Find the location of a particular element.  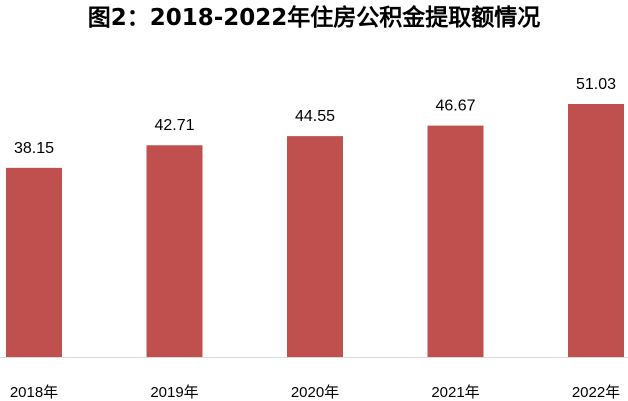

value-label-4: 51.03 is located at coordinates (596, 84).